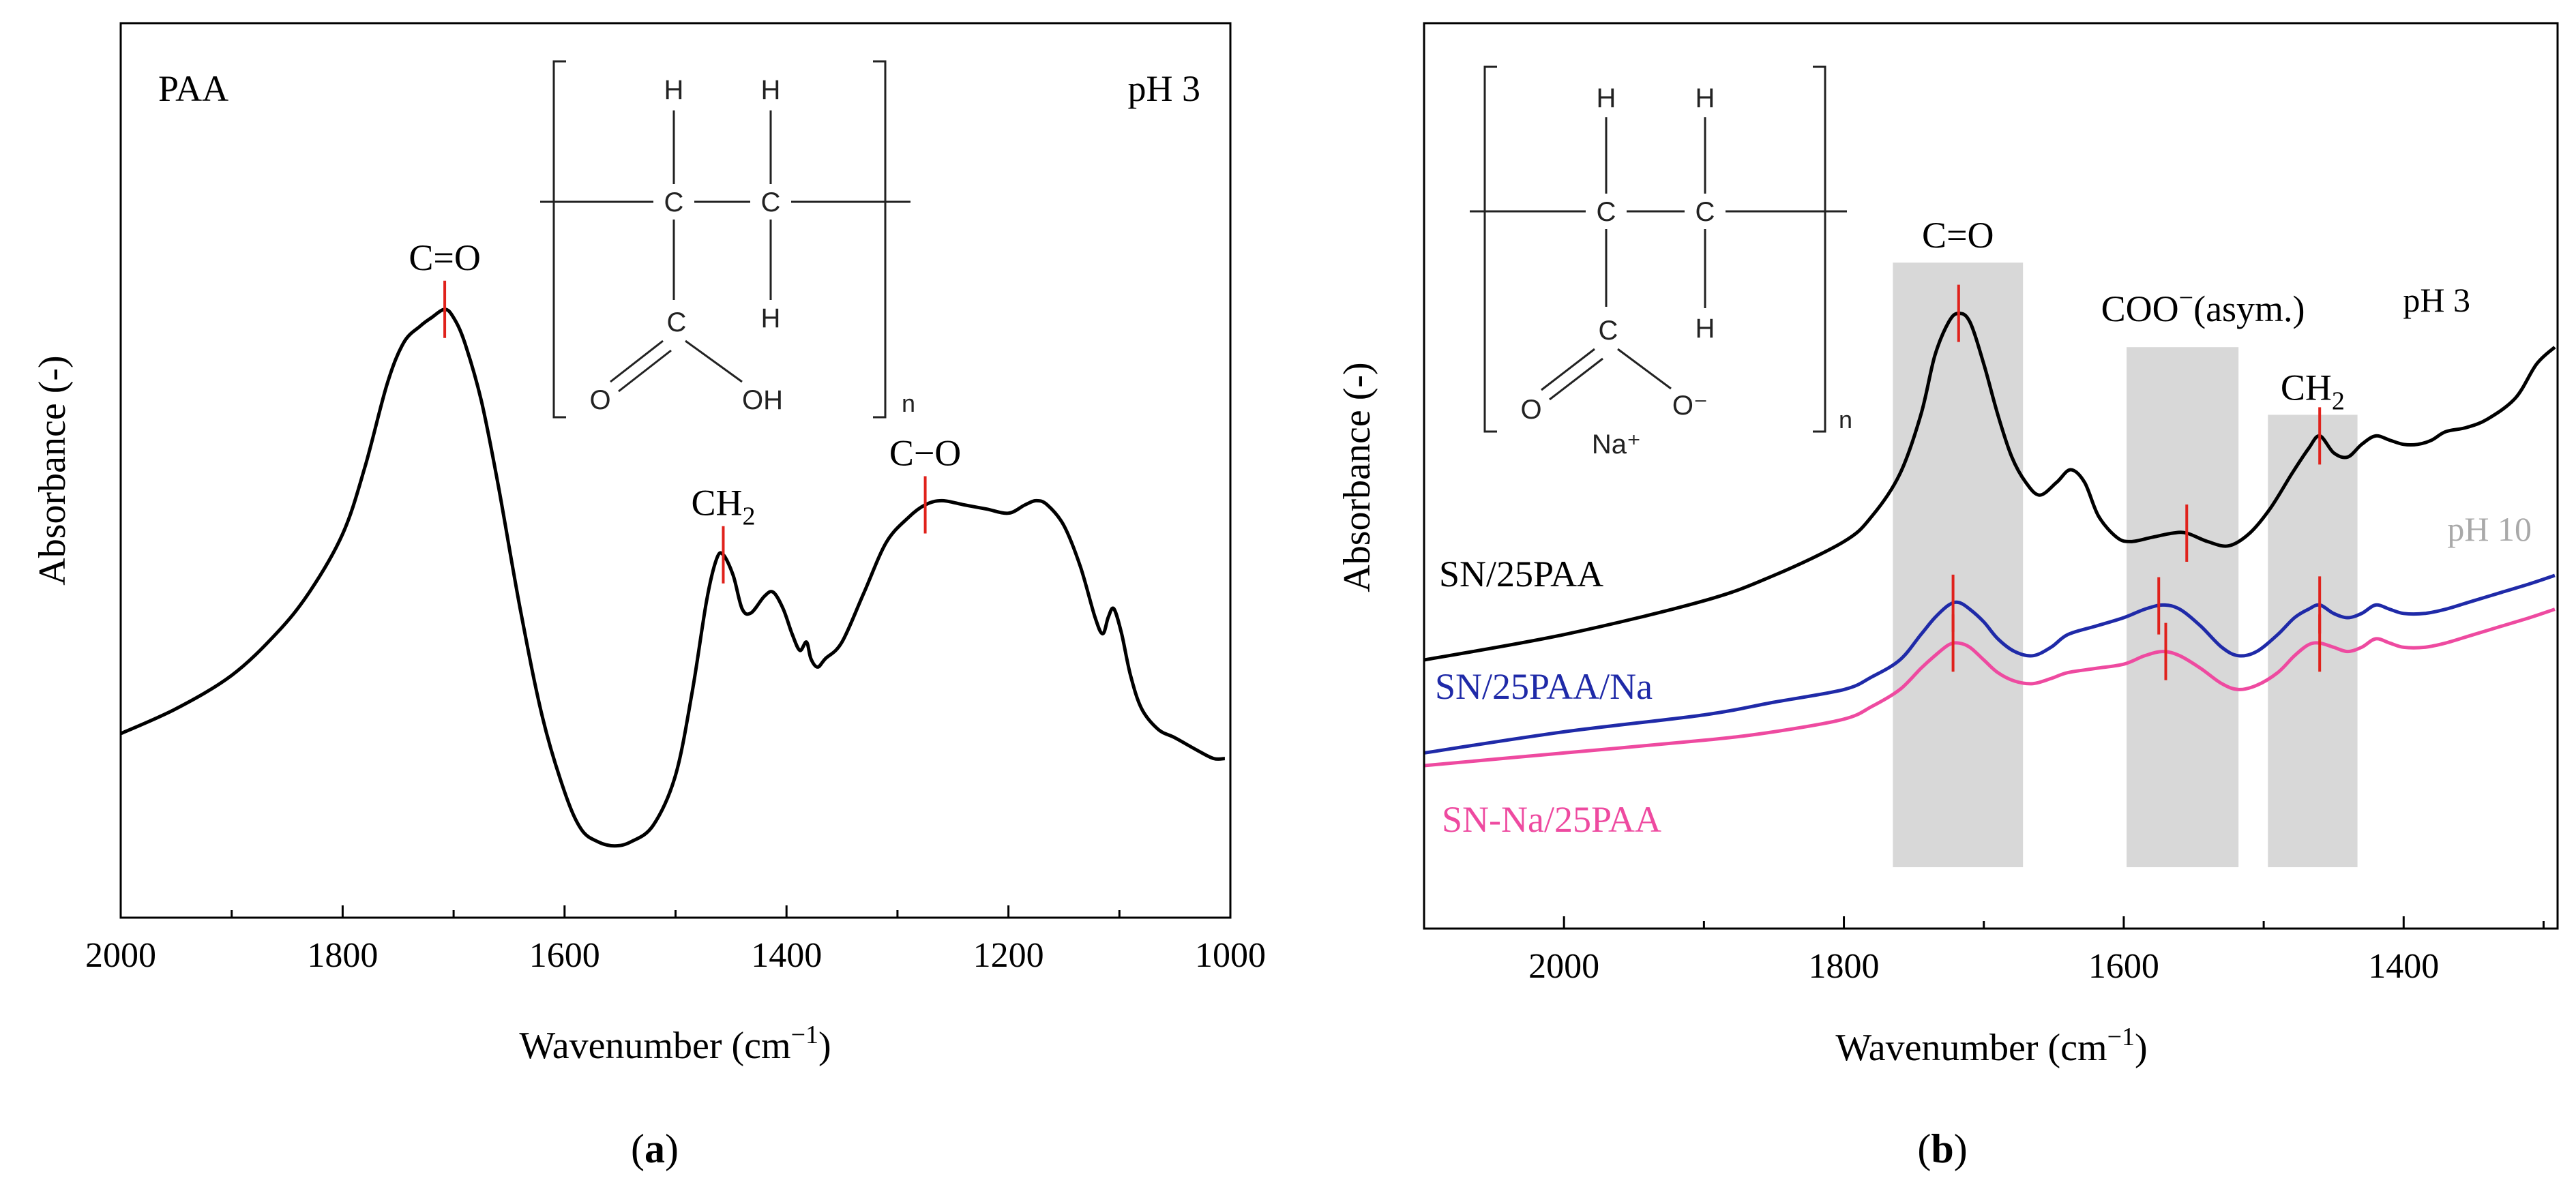  I want to click on panel-a-peak-labels: C=O CH2 C−O, so click(685, 410).